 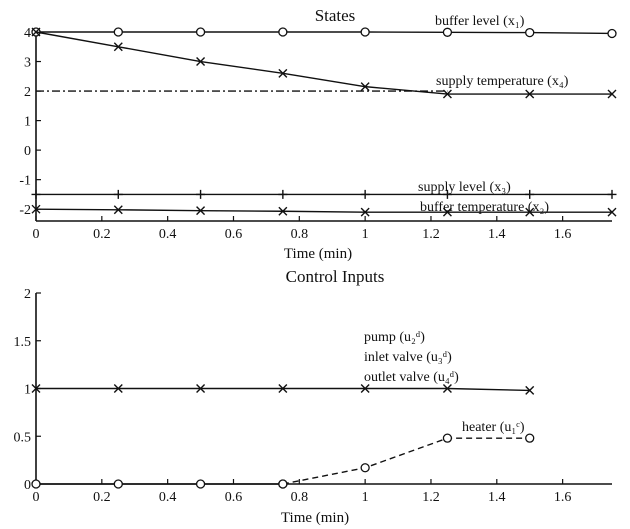 What do you see at coordinates (27, 485) in the screenshot?
I see `chart1-y-tick-label-0: 0` at bounding box center [27, 485].